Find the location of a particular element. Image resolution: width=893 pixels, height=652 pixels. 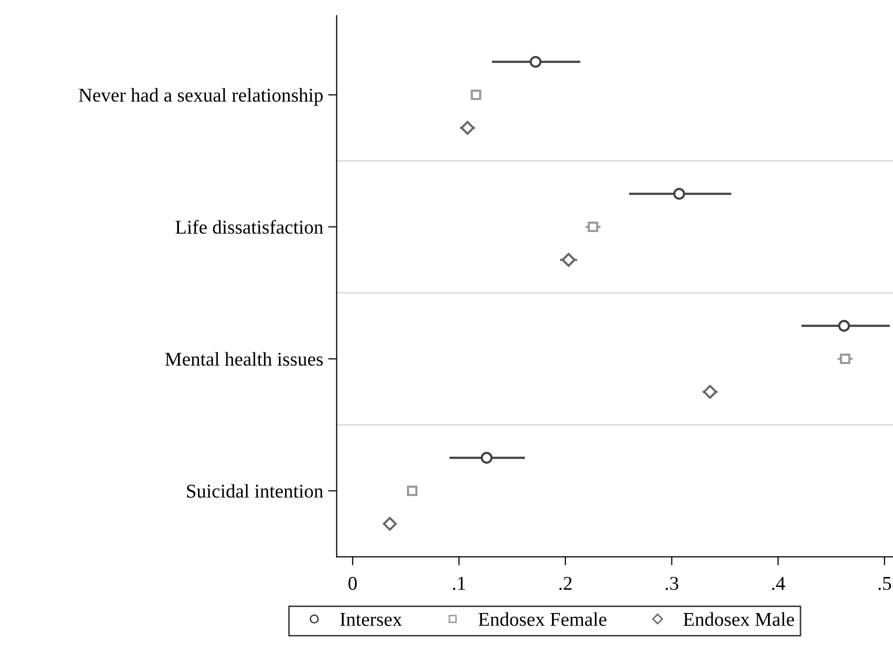

x-tick-label: .1 is located at coordinates (459, 583).